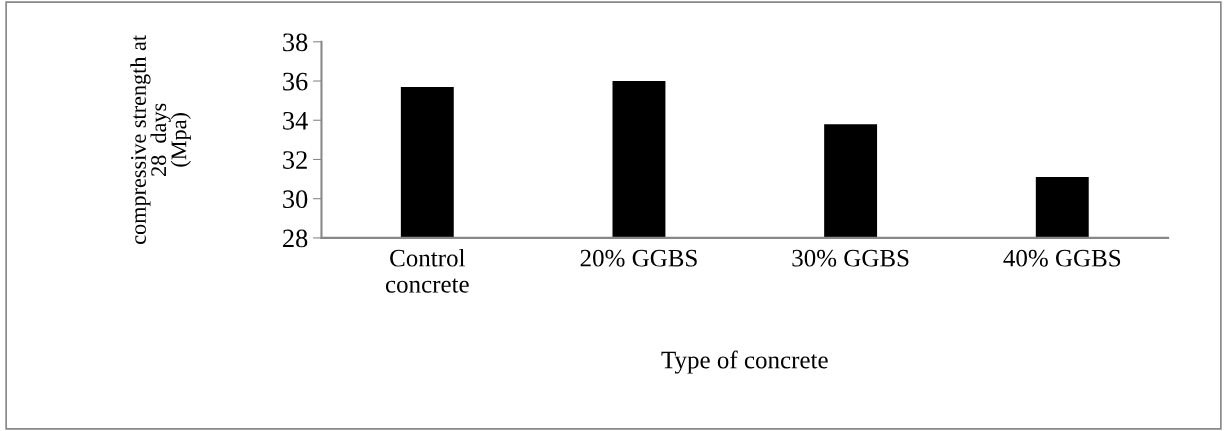 Image resolution: width=1227 pixels, height=431 pixels. Describe the element at coordinates (744, 362) in the screenshot. I see `x-axis-title: Type of concrete` at that location.